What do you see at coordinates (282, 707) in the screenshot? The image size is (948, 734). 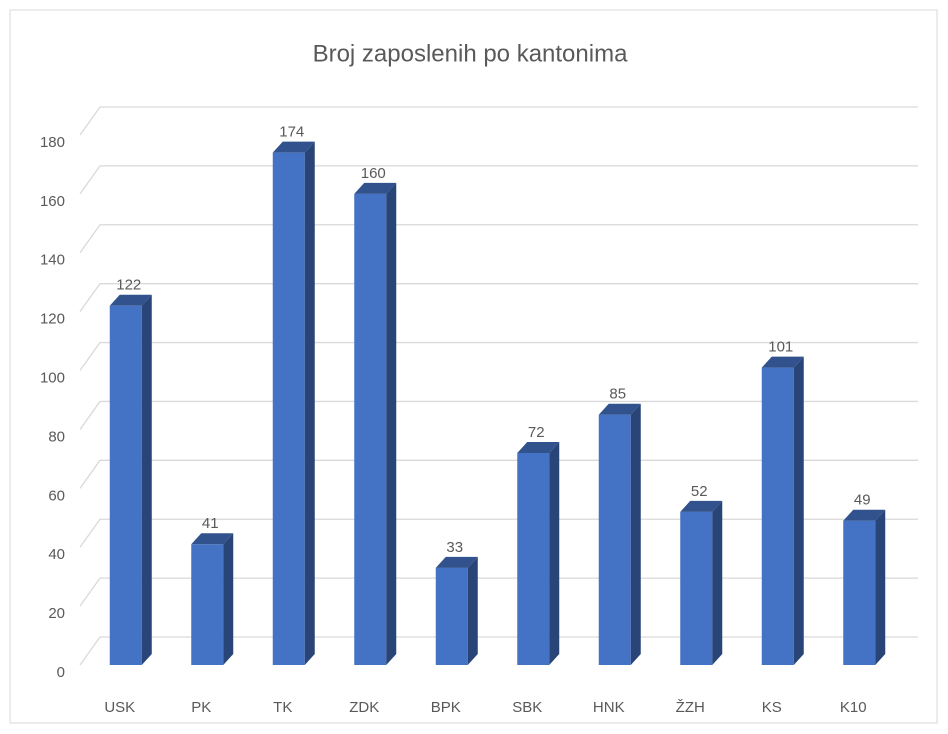 I see `x-tick-label: TK` at bounding box center [282, 707].